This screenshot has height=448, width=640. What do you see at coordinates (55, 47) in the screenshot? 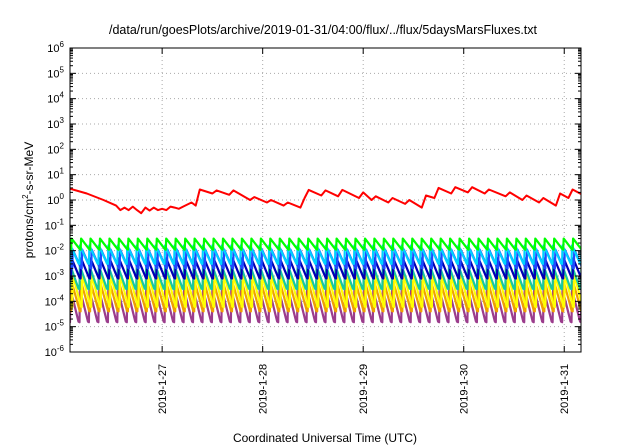
I see `y-tick-label: 10⁶` at bounding box center [55, 47].